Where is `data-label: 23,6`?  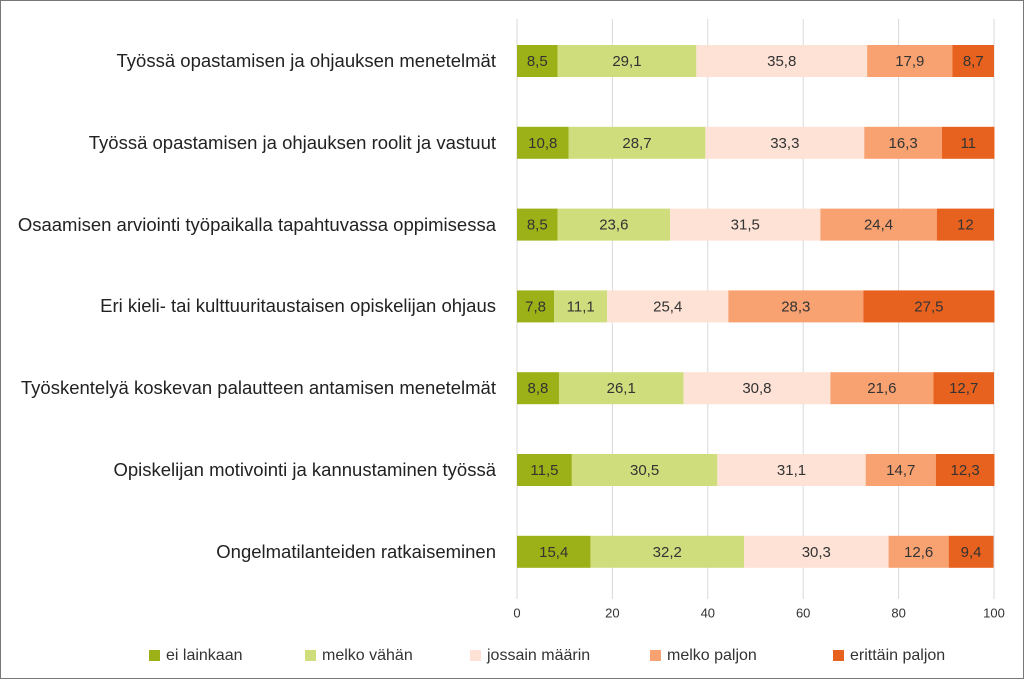 data-label: 23,6 is located at coordinates (613, 225).